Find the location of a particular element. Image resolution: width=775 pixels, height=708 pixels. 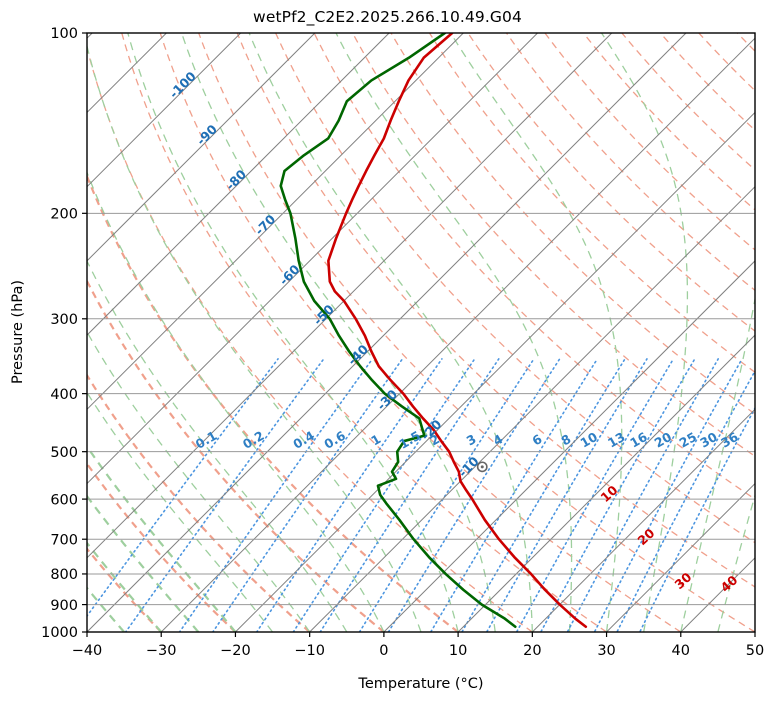

y-tick-label: 400 is located at coordinates (64, 395).